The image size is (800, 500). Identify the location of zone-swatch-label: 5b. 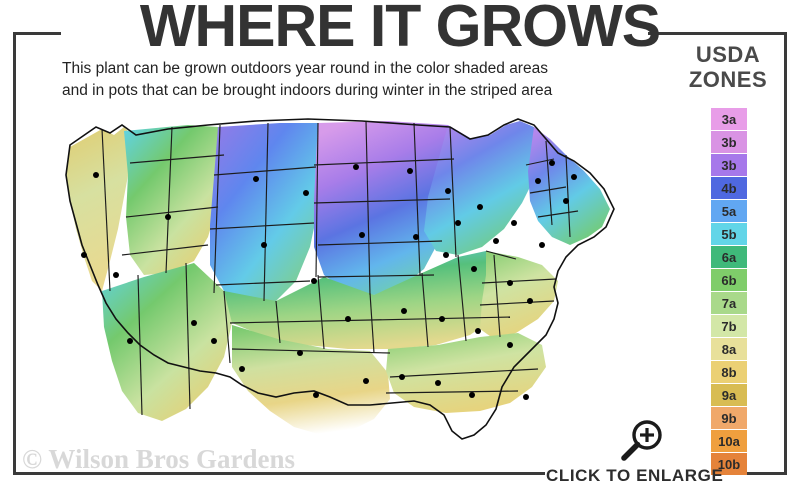
(729, 234).